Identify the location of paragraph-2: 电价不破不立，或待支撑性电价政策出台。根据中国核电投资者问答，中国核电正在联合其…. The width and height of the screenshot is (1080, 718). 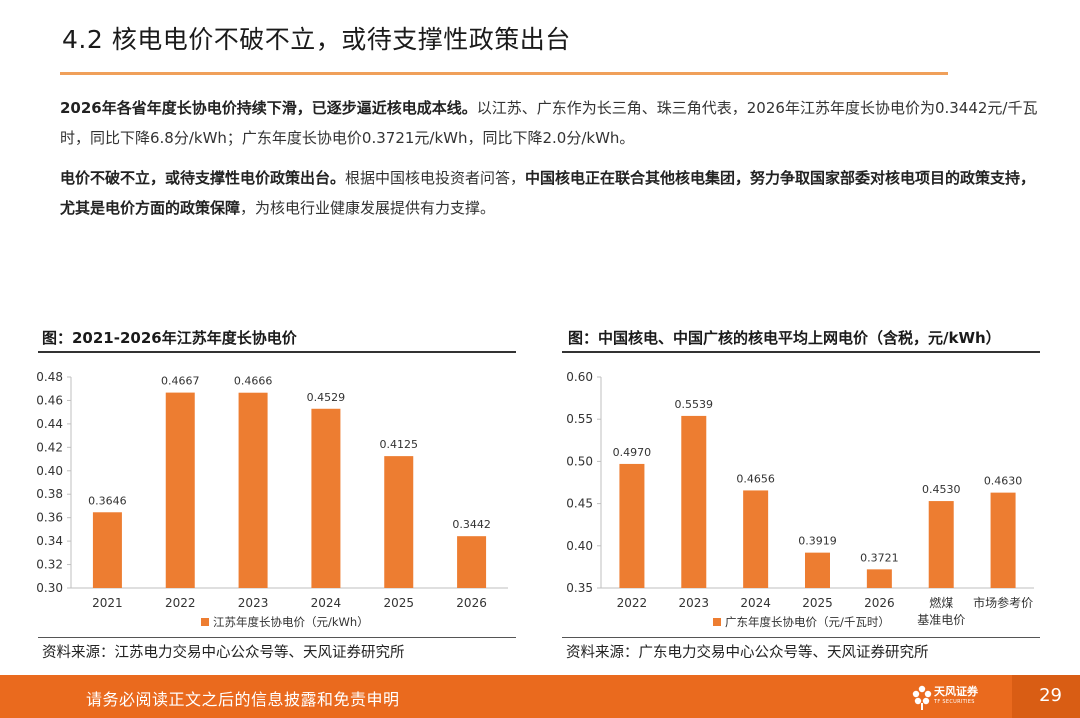
(550, 193).